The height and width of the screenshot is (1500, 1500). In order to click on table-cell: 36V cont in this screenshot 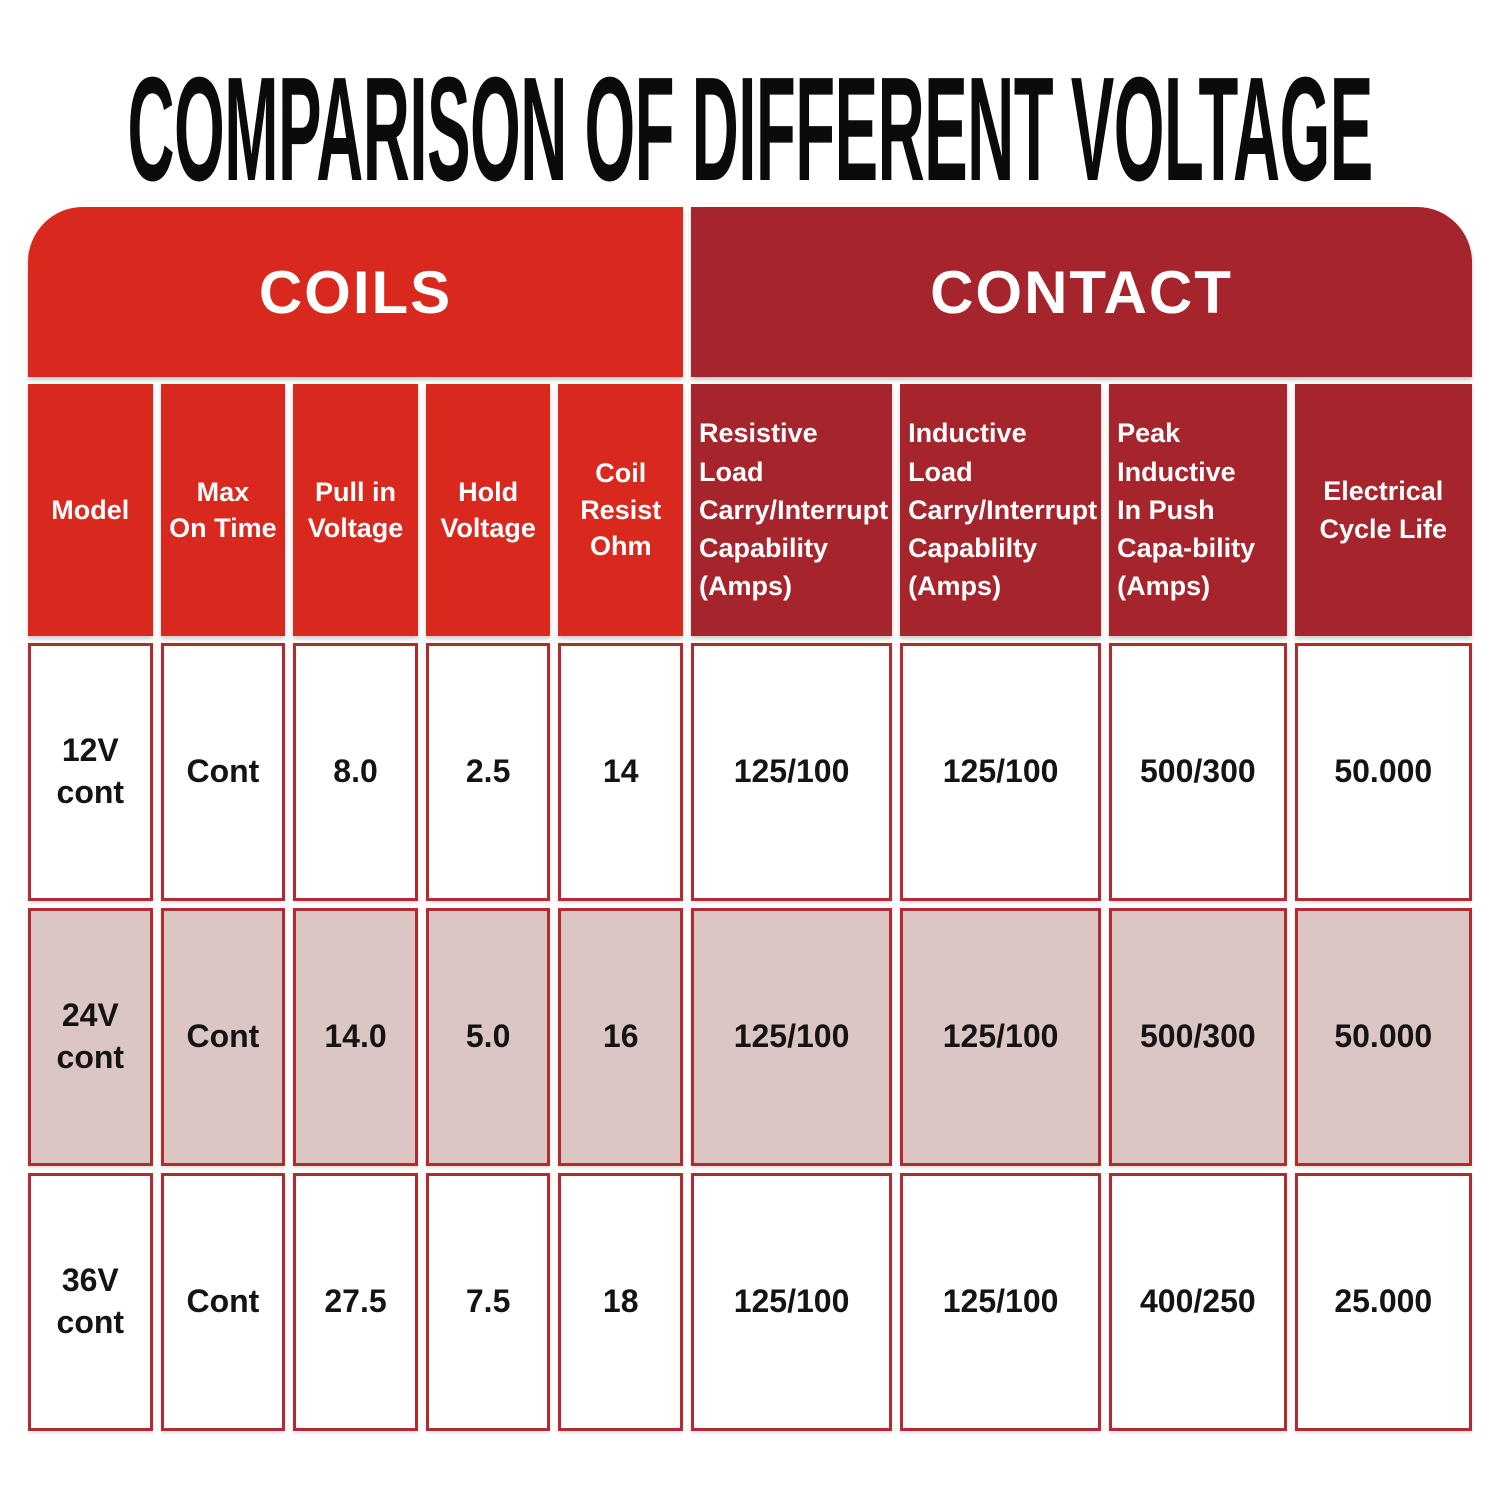, I will do `click(90, 1302)`.